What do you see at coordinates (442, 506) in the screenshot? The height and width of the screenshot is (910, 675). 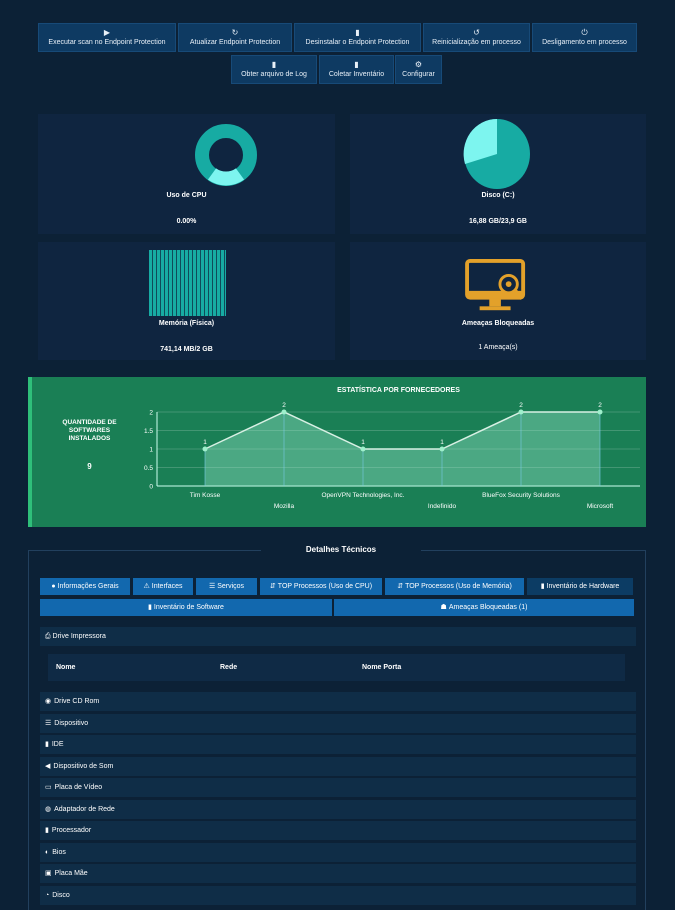 I see `x-tick-label: Indefinido` at bounding box center [442, 506].